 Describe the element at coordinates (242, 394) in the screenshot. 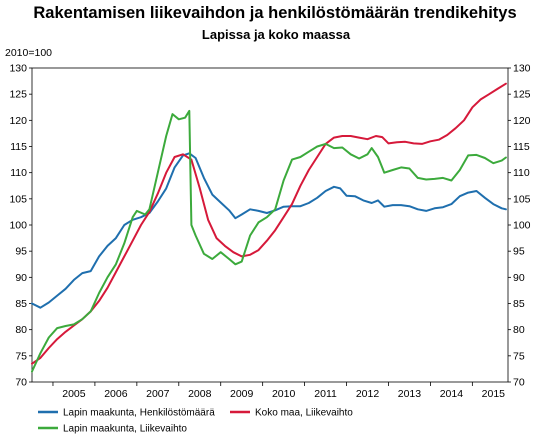

I see `x-tick-label: 2009` at that location.